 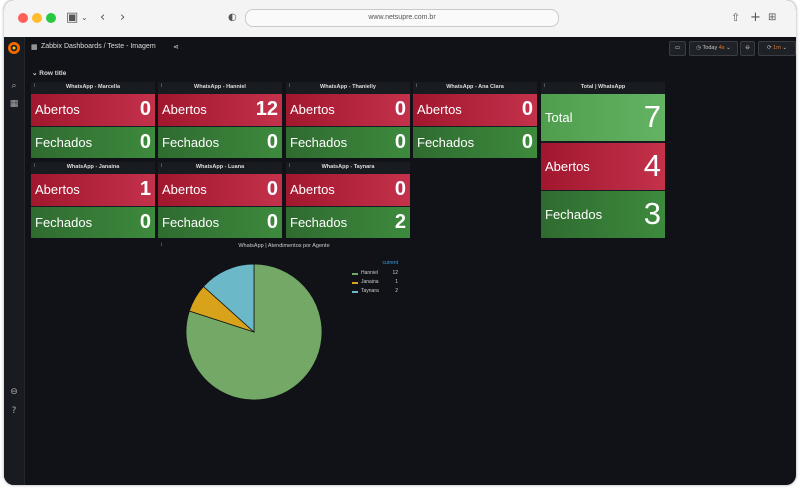 What do you see at coordinates (228, 298) in the screenshot?
I see `pie-slice-taynara` at bounding box center [228, 298].